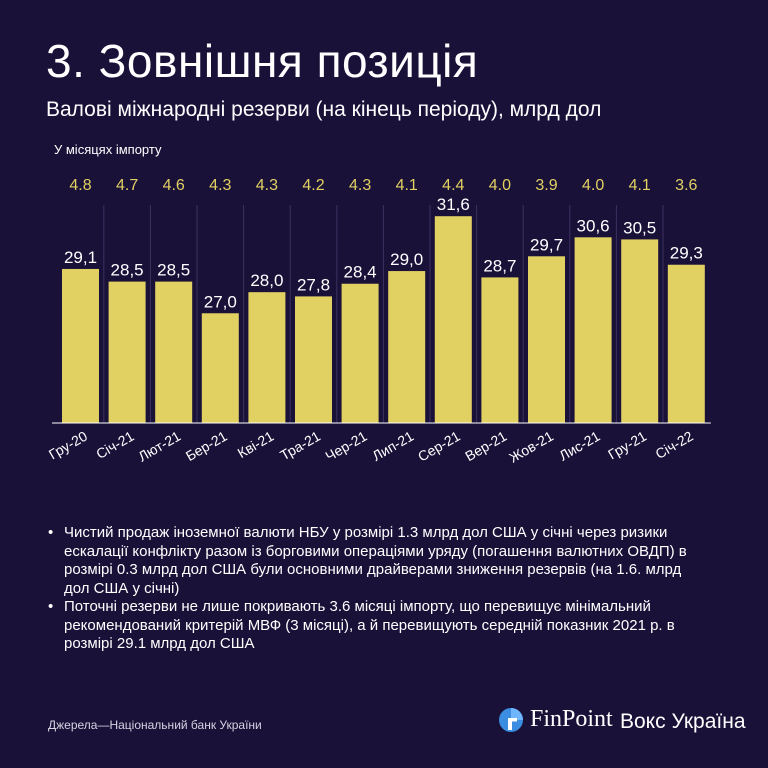  I want to click on bar-value-label: 30,5, so click(639, 227).